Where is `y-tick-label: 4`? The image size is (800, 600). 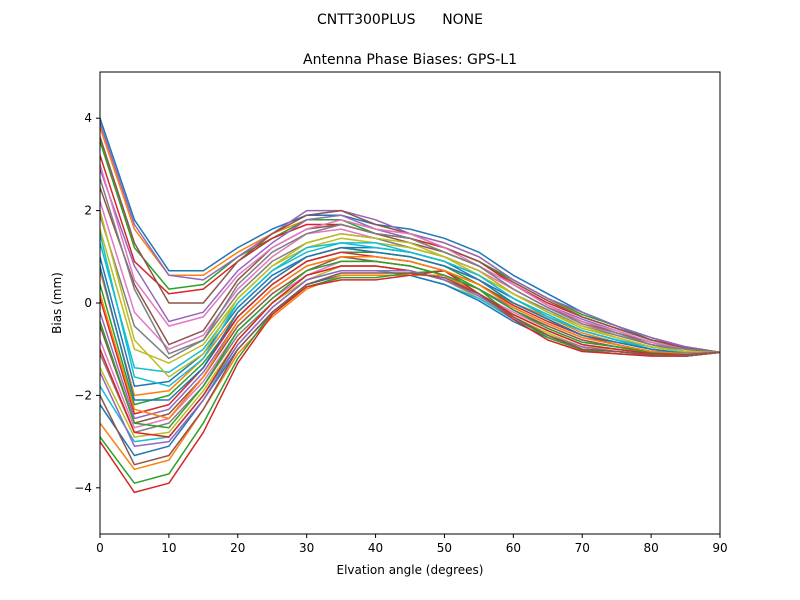 y-tick-label: 4 is located at coordinates (88, 118).